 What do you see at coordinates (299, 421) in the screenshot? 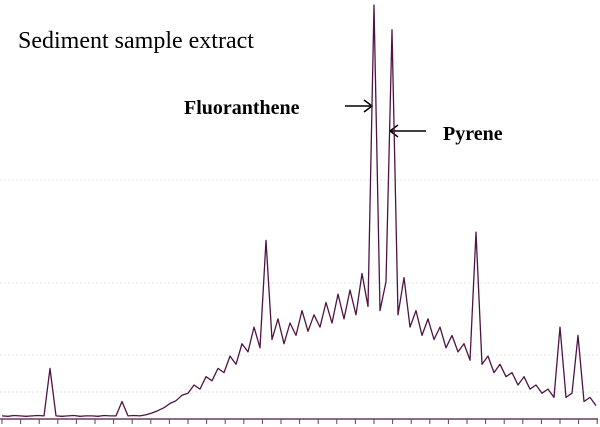
I see `axis-ticks` at bounding box center [299, 421].